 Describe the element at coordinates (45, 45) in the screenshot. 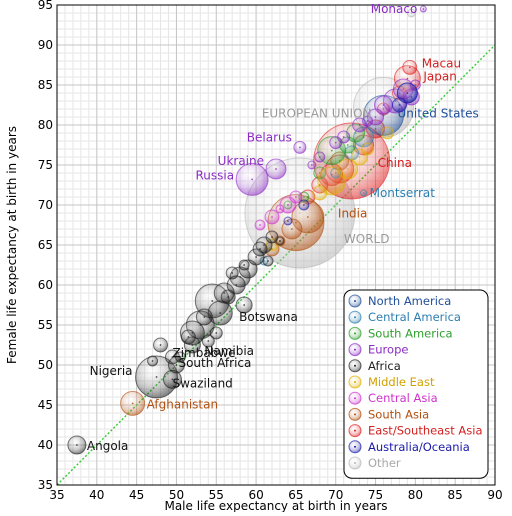

I see `y-tick-label: 90` at that location.